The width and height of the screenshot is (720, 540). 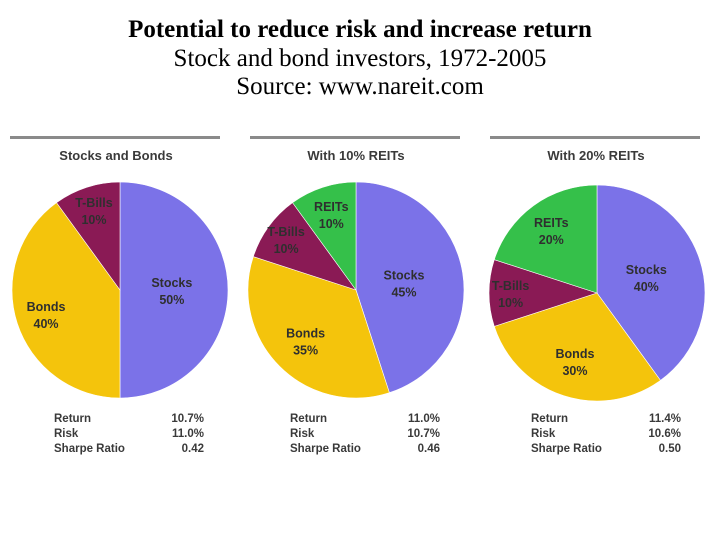 What do you see at coordinates (404, 283) in the screenshot?
I see `slice-label-stocks: Stocks 45%` at bounding box center [404, 283].